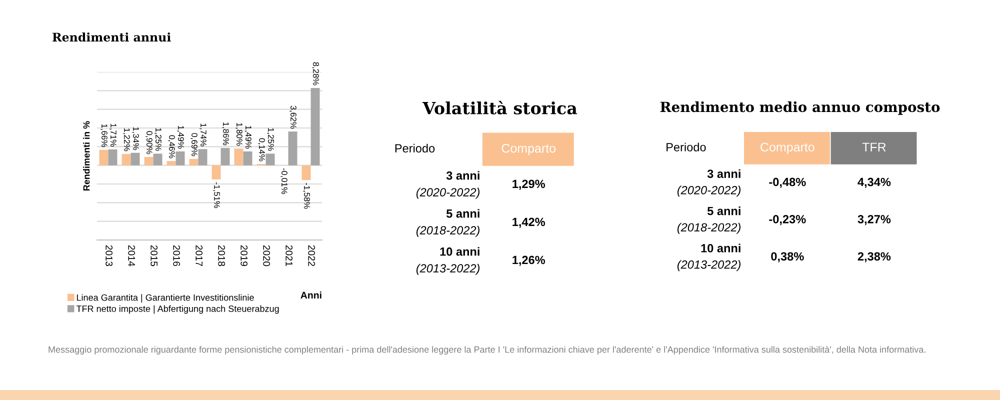 The height and width of the screenshot is (400, 1000). What do you see at coordinates (800, 108) in the screenshot?
I see `text: Rendimento medio annuo composto` at bounding box center [800, 108].